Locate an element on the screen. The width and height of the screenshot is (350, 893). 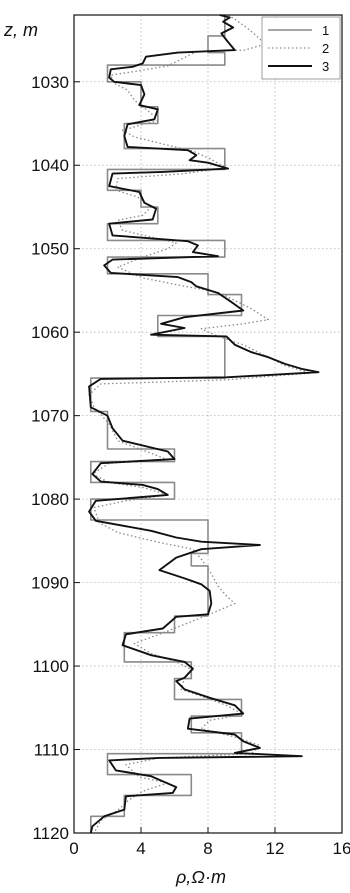
y-tick-label: 1080 is located at coordinates (50, 499).